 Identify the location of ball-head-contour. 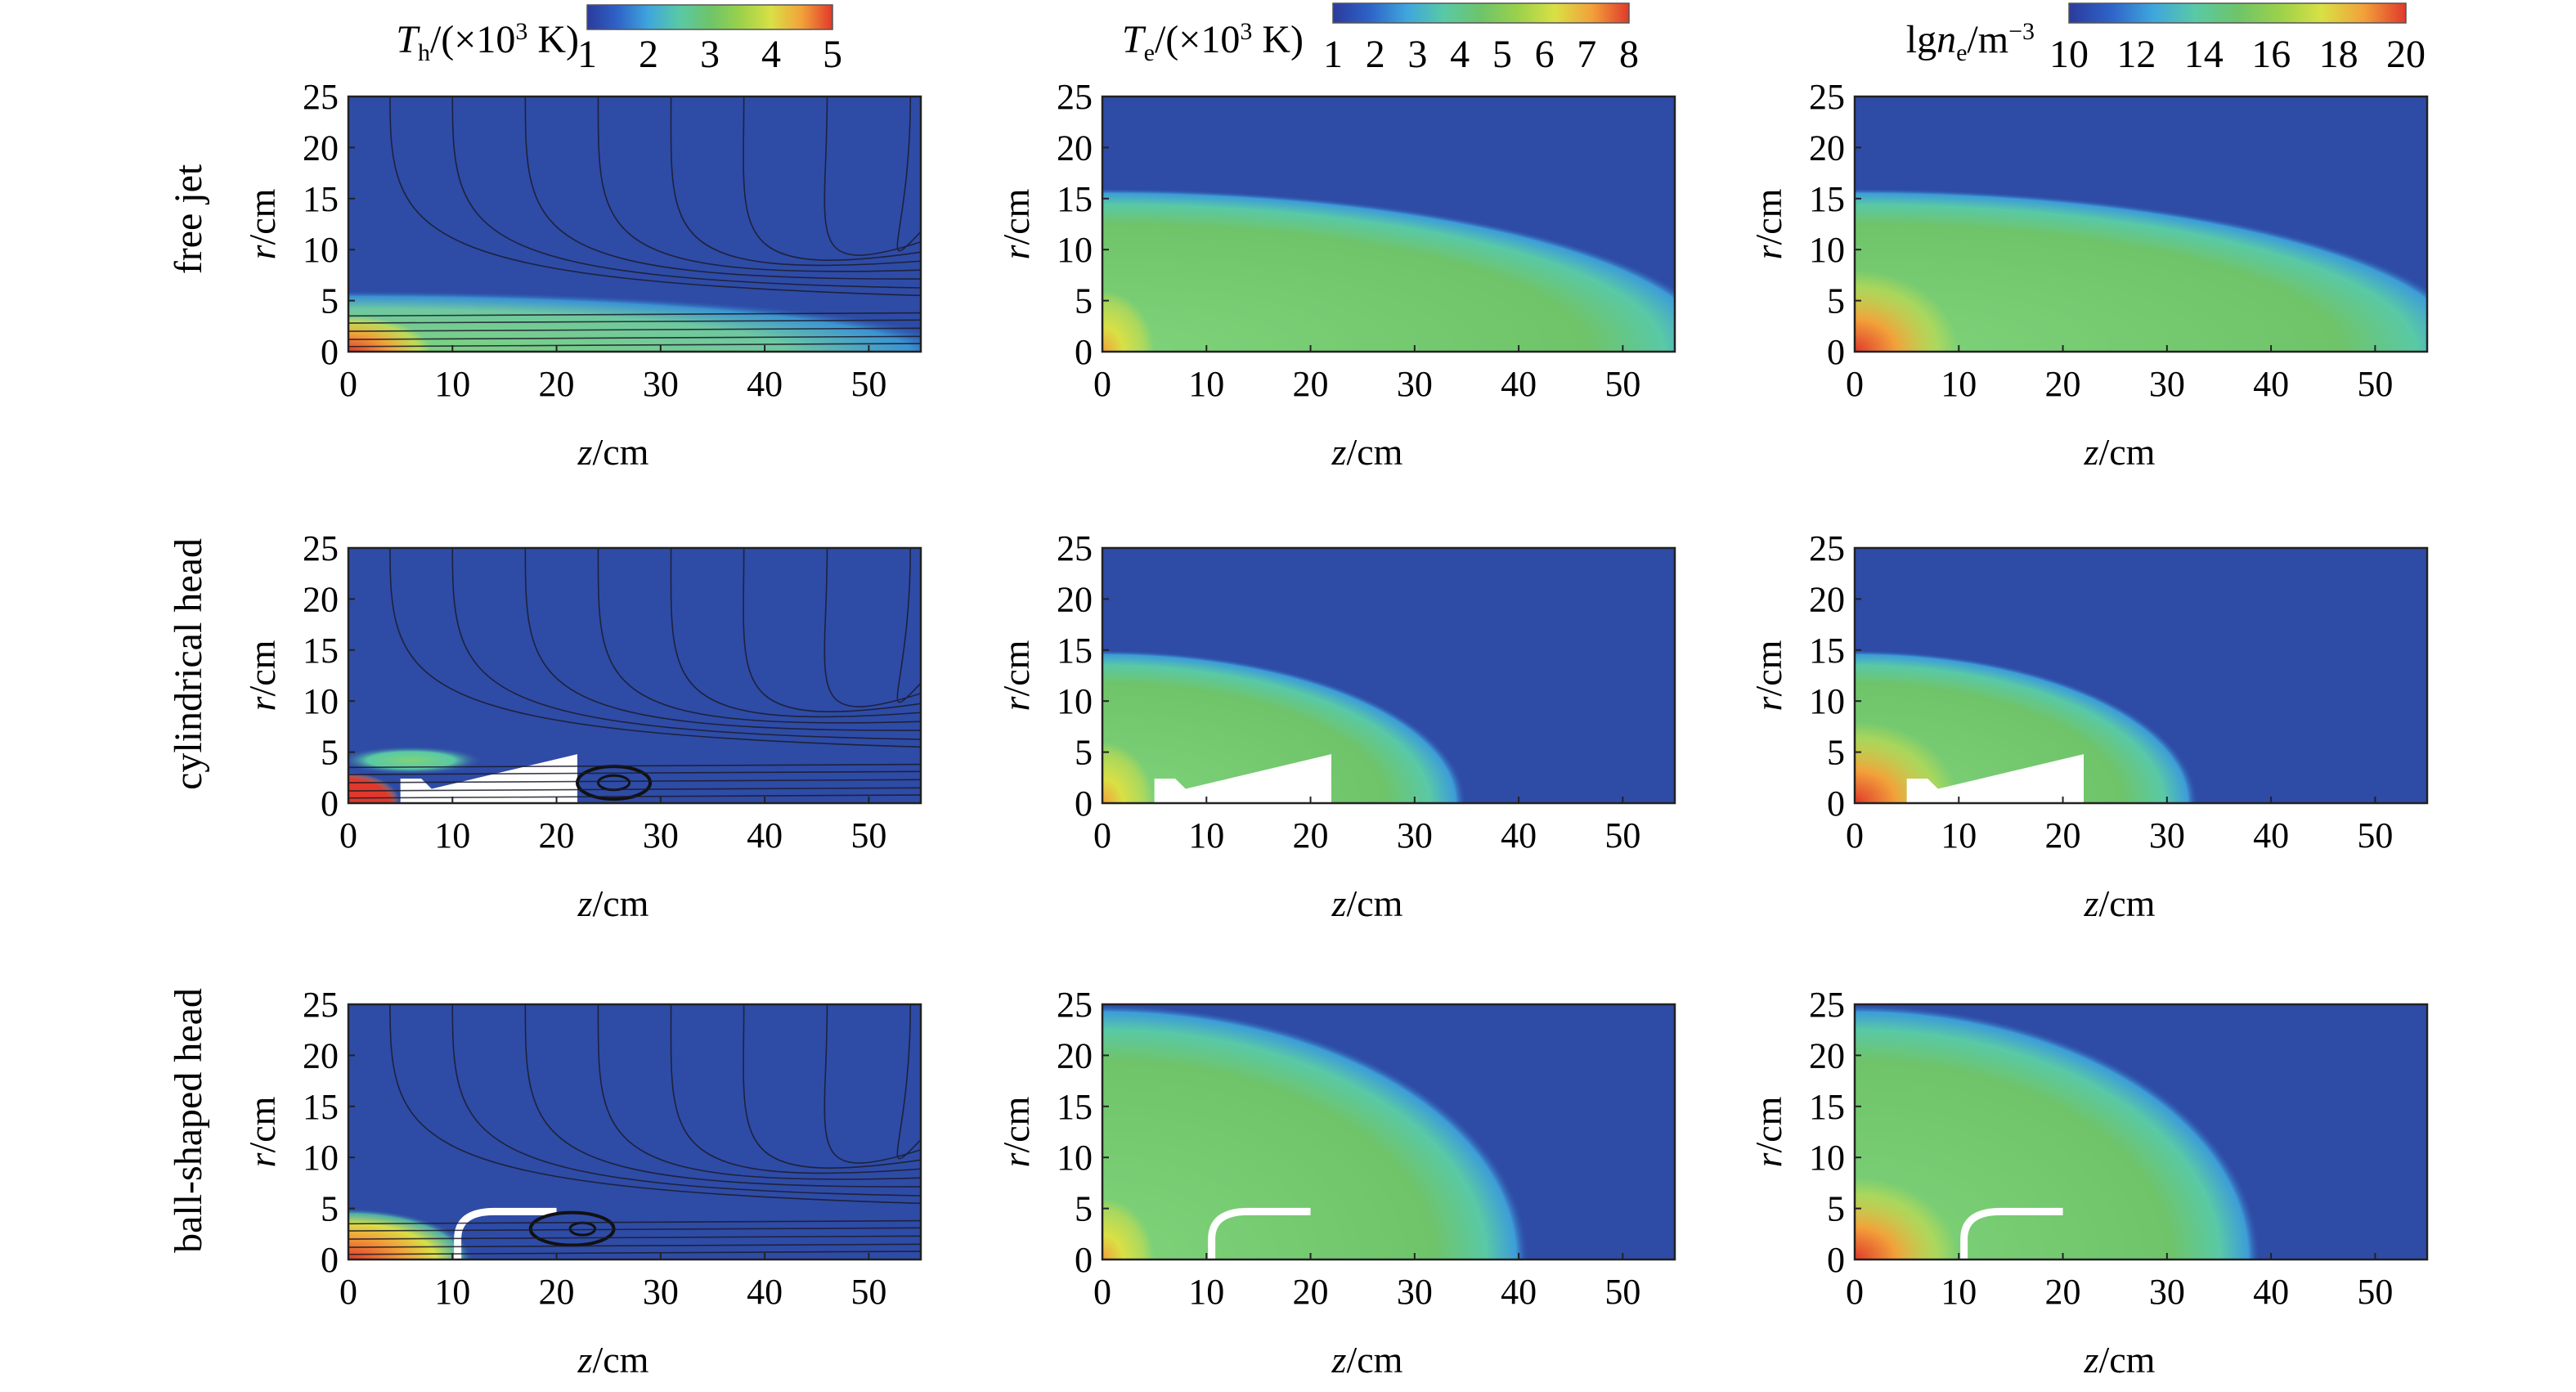
(1259, 1233).